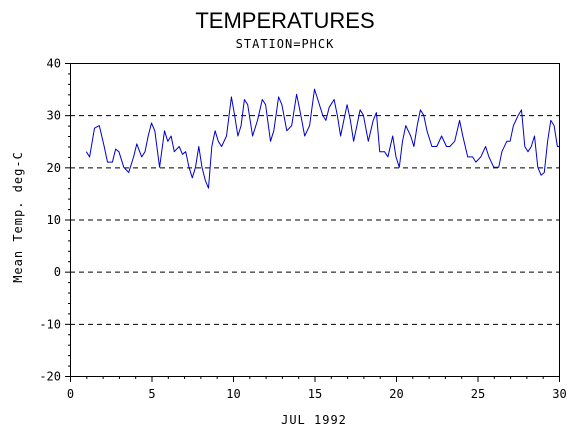  I want to click on y-axis-label: Mean Temp. deg-C, so click(18, 217).